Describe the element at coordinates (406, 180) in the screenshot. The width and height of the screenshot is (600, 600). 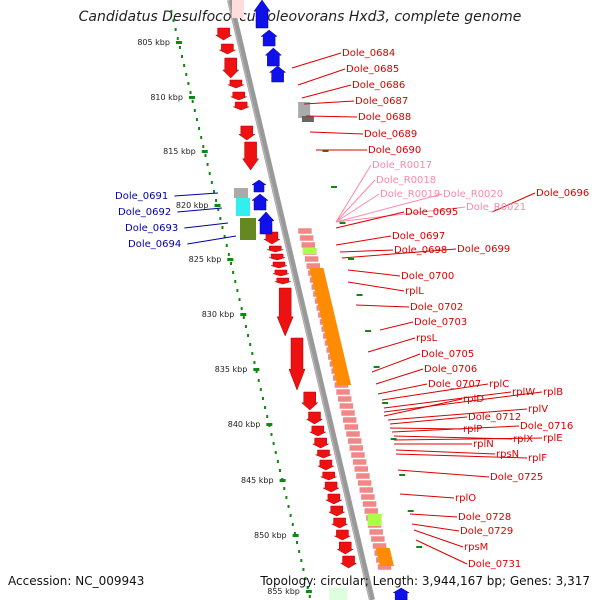
I see `rna-gene-label: Dole_R0018` at that location.